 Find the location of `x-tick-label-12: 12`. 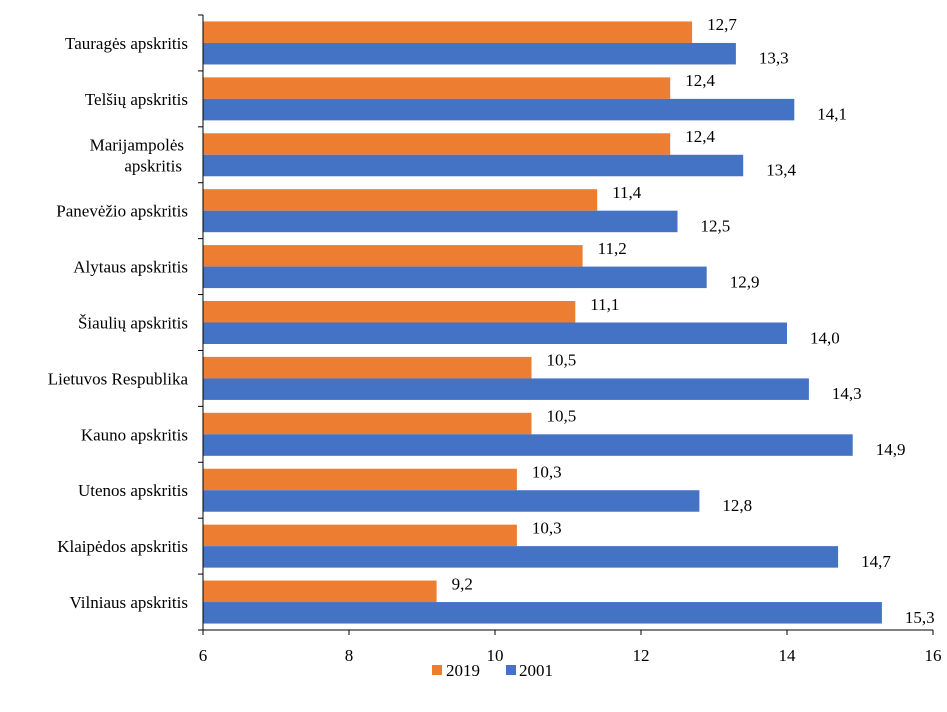

x-tick-label-12: 12 is located at coordinates (641, 655).